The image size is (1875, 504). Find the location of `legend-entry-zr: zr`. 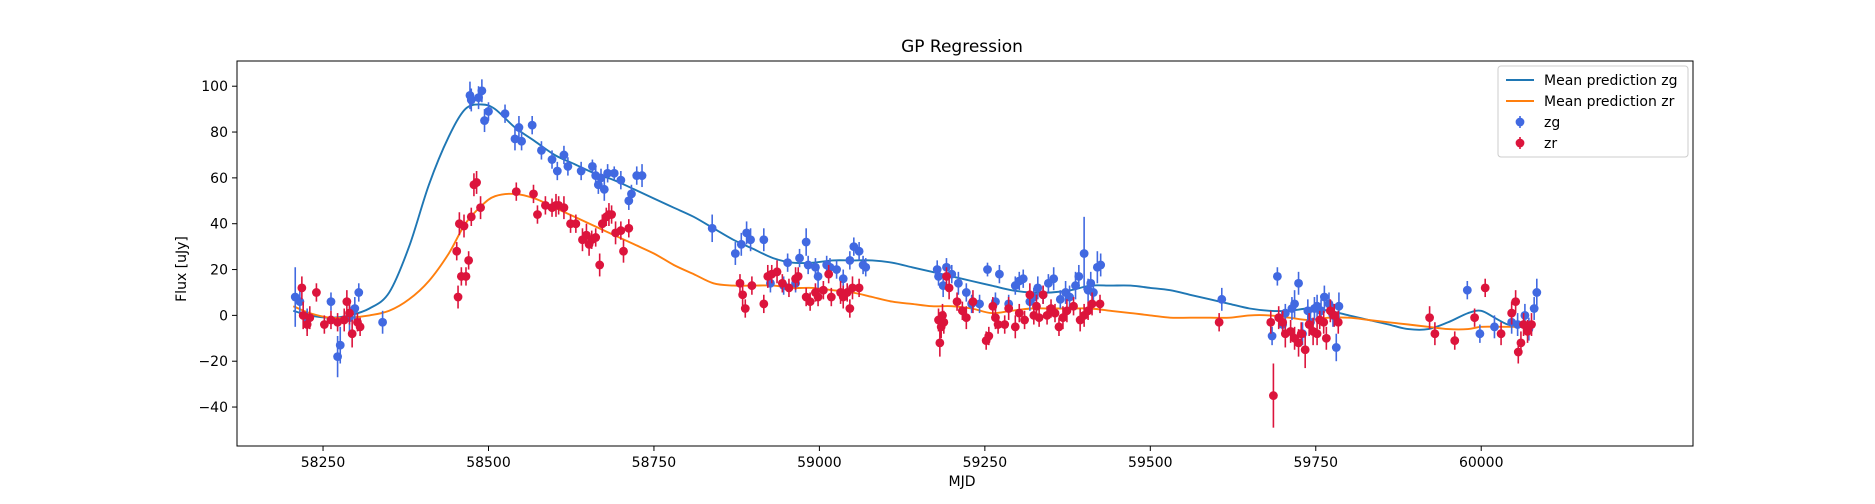

legend-entry-zr: zr is located at coordinates (1536, 144).